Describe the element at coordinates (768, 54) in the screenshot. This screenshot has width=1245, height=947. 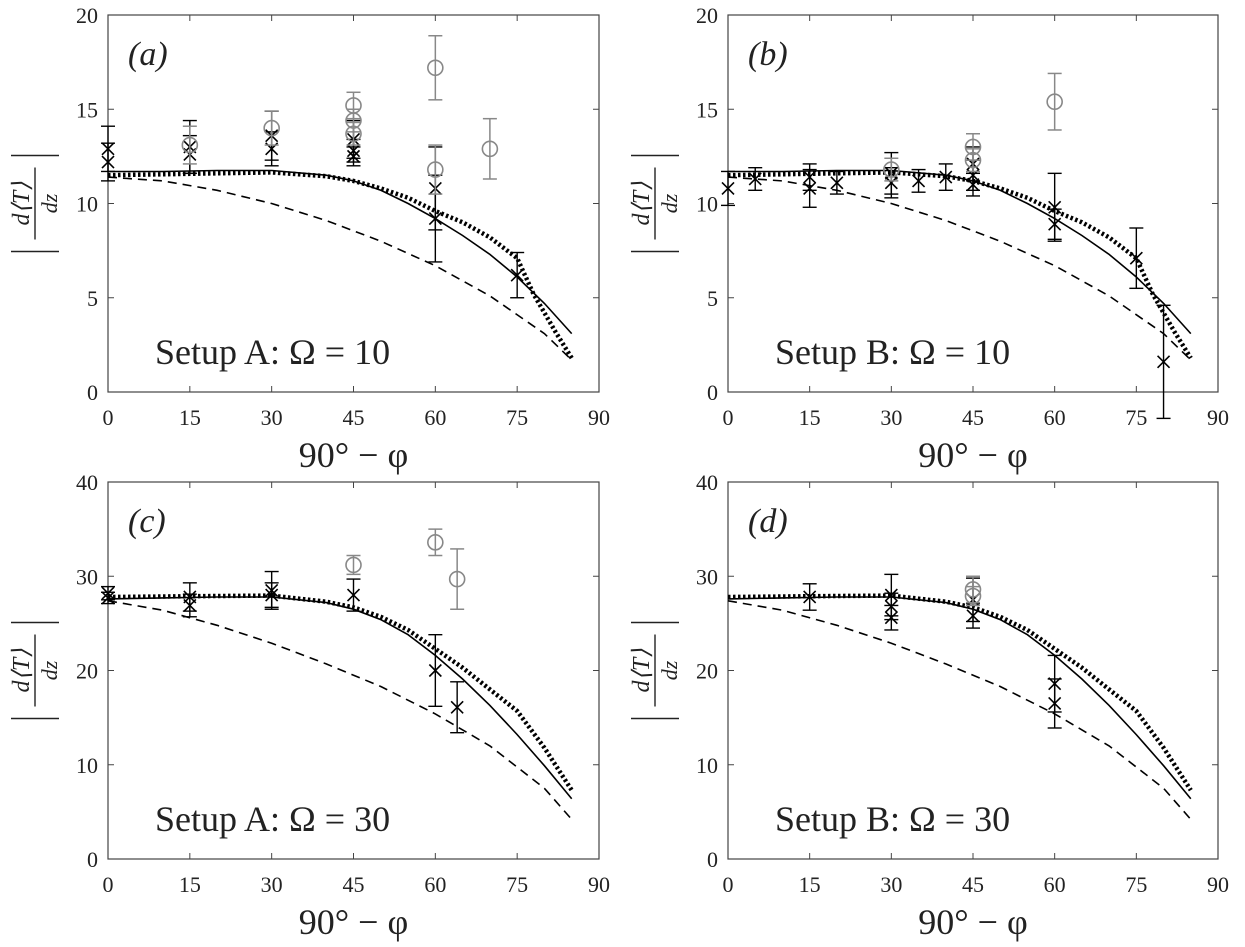
I see `panel-tag: (b)` at that location.